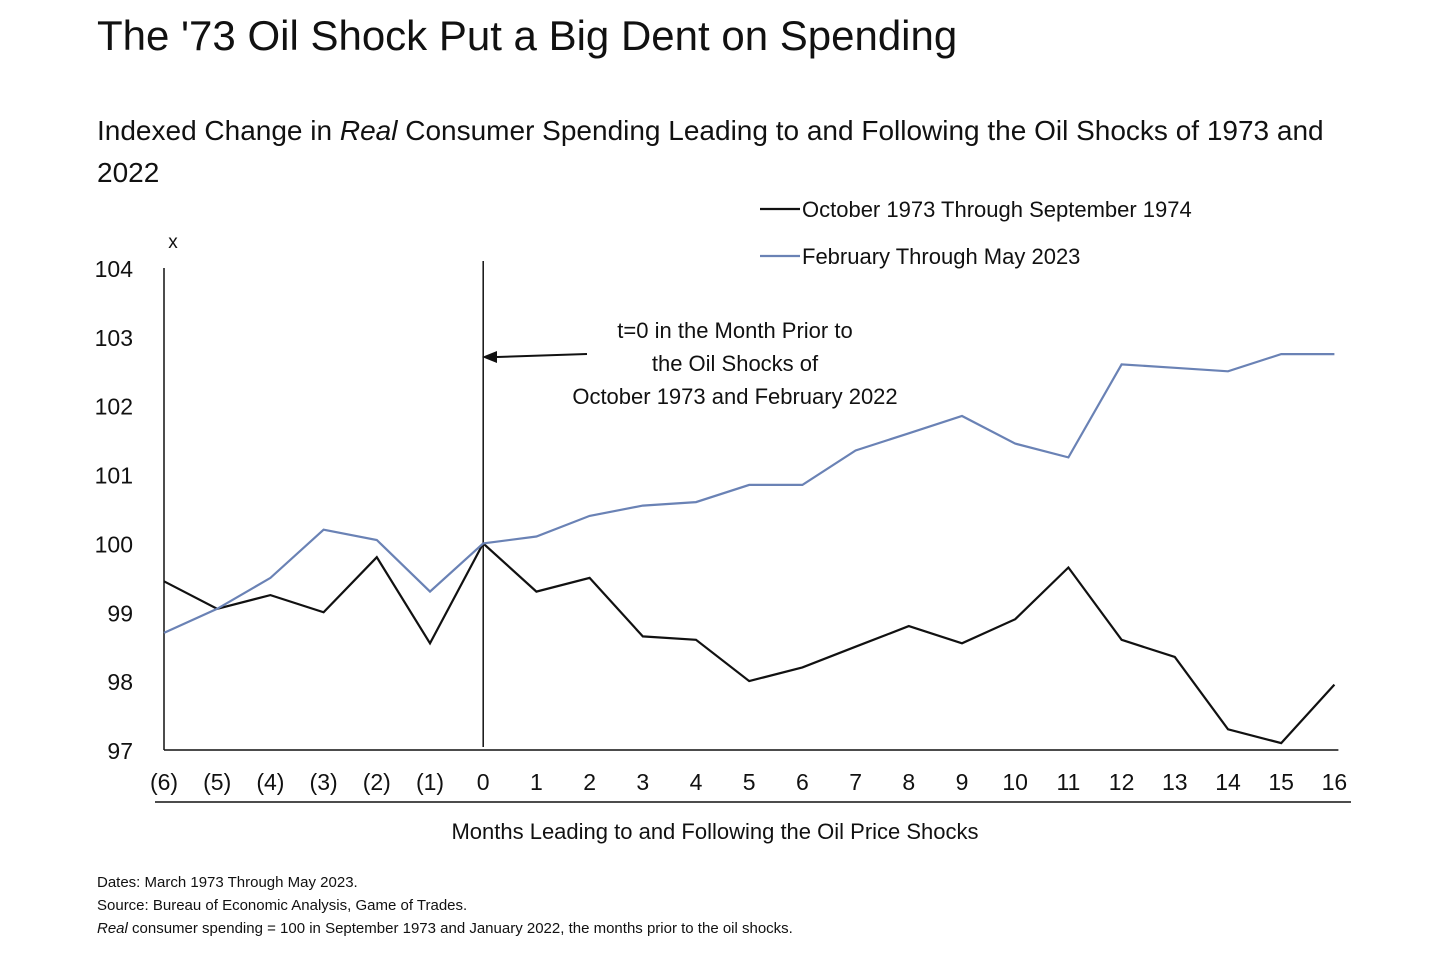 This screenshot has width=1456, height=978. Describe the element at coordinates (749, 782) in the screenshot. I see `x-tick-label-11: 5` at that location.